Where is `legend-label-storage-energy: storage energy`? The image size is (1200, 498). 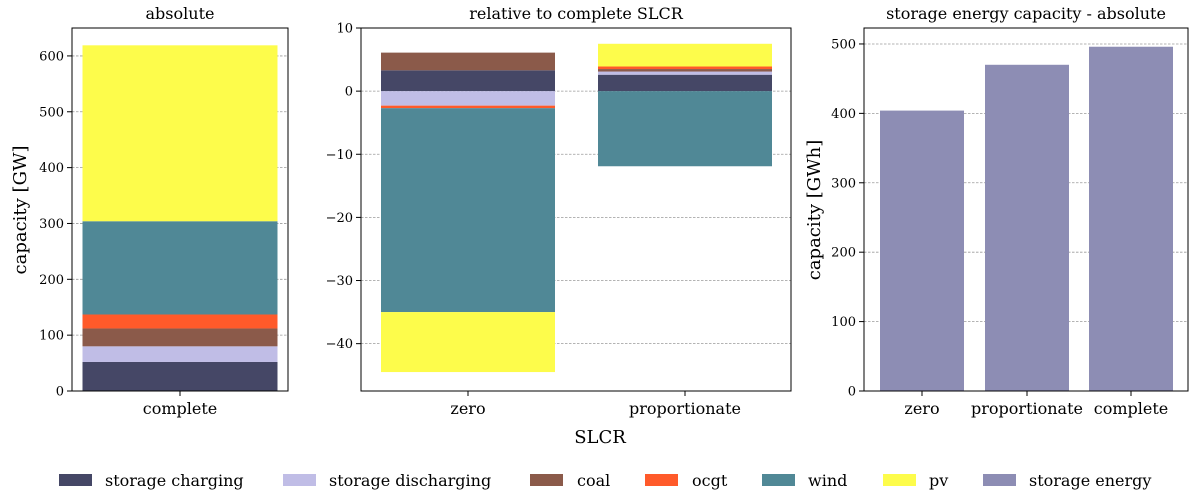
legend-label-storage-energy: storage energy is located at coordinates (1090, 480).